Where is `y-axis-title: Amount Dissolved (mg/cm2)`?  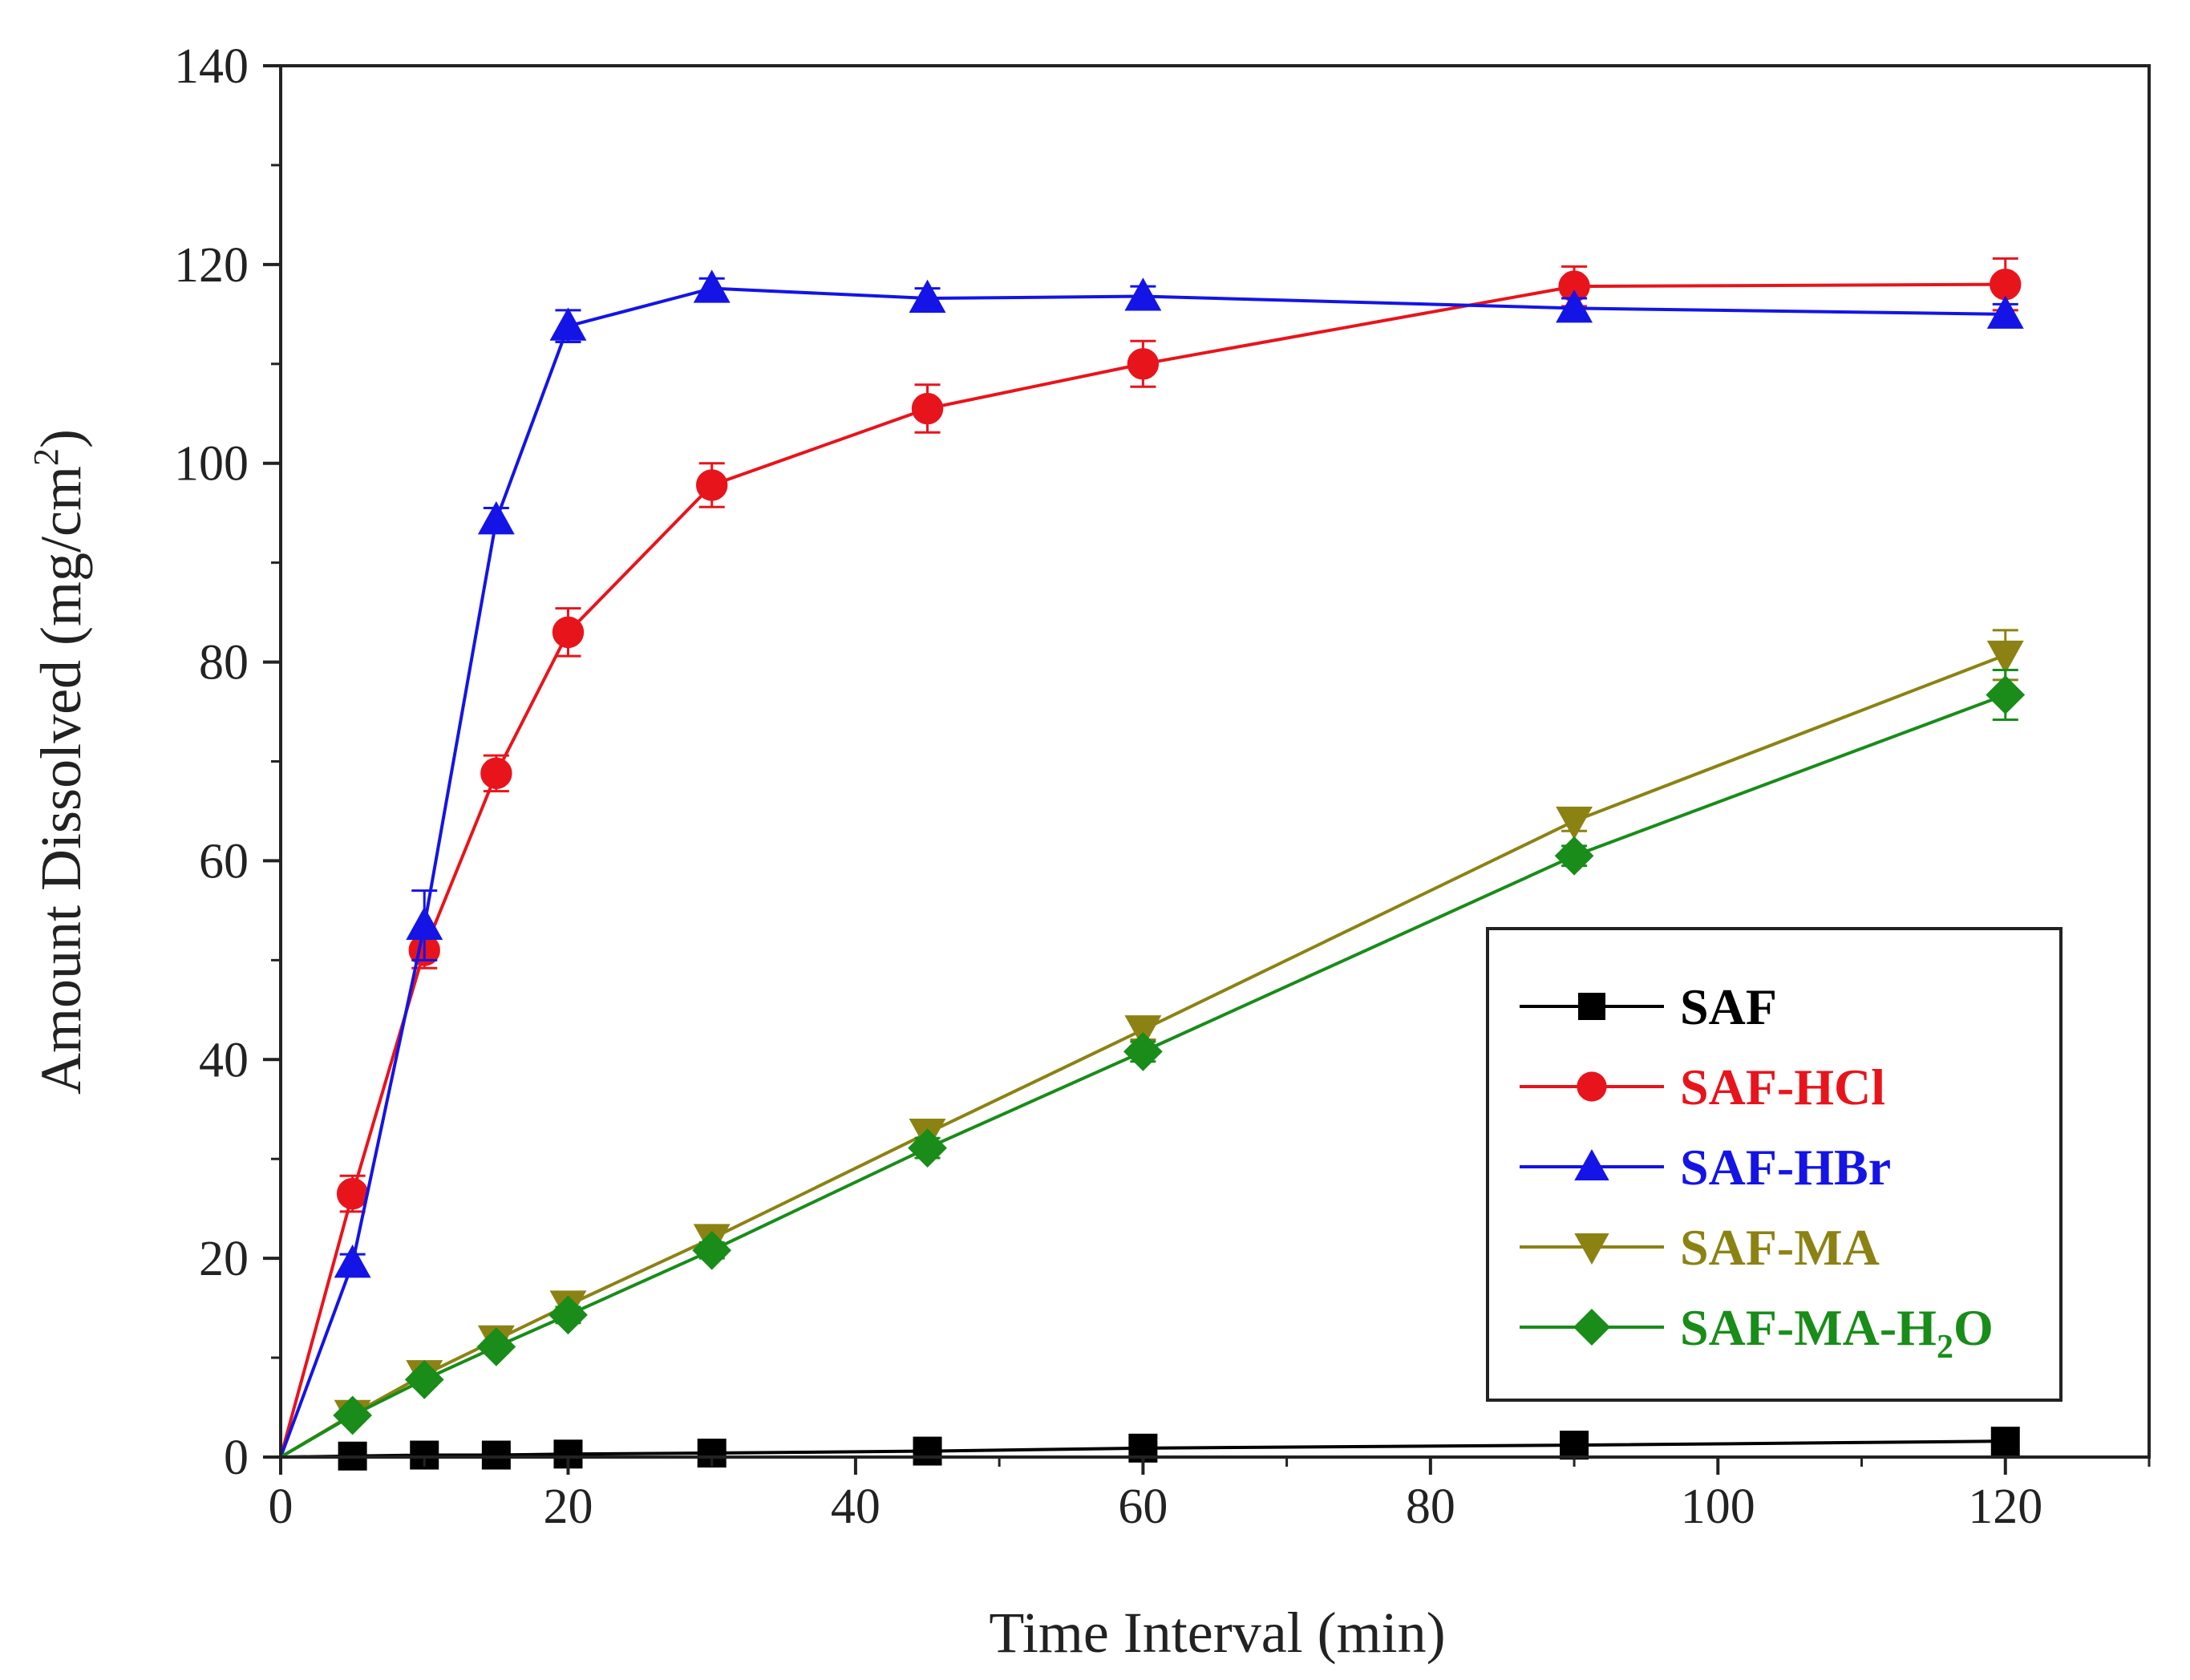 y-axis-title: Amount Dissolved (mg/cm2) is located at coordinates (59, 762).